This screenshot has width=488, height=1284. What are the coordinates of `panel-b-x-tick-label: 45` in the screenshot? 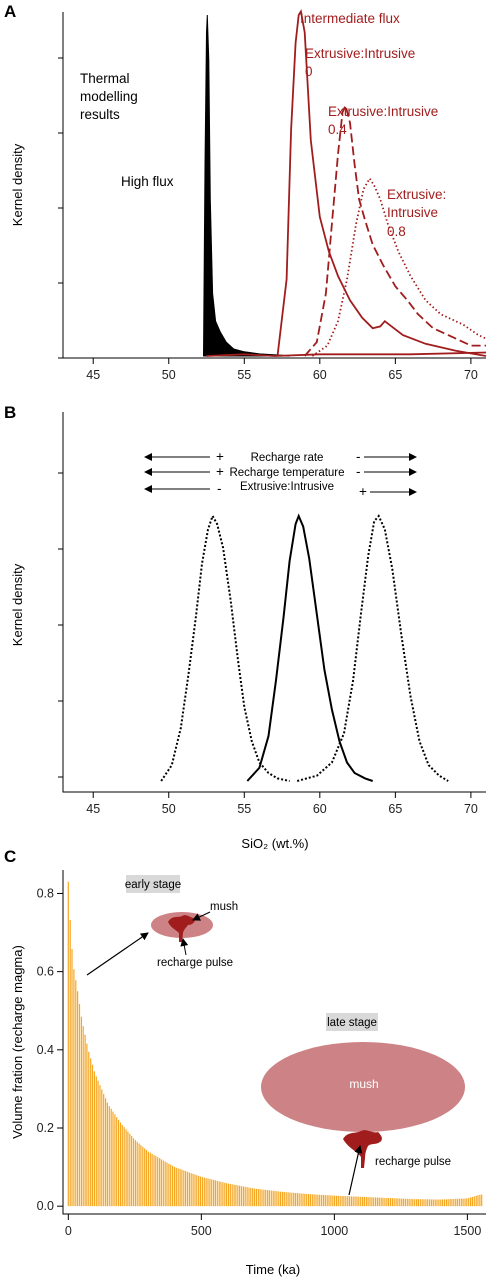 It's located at (93, 809).